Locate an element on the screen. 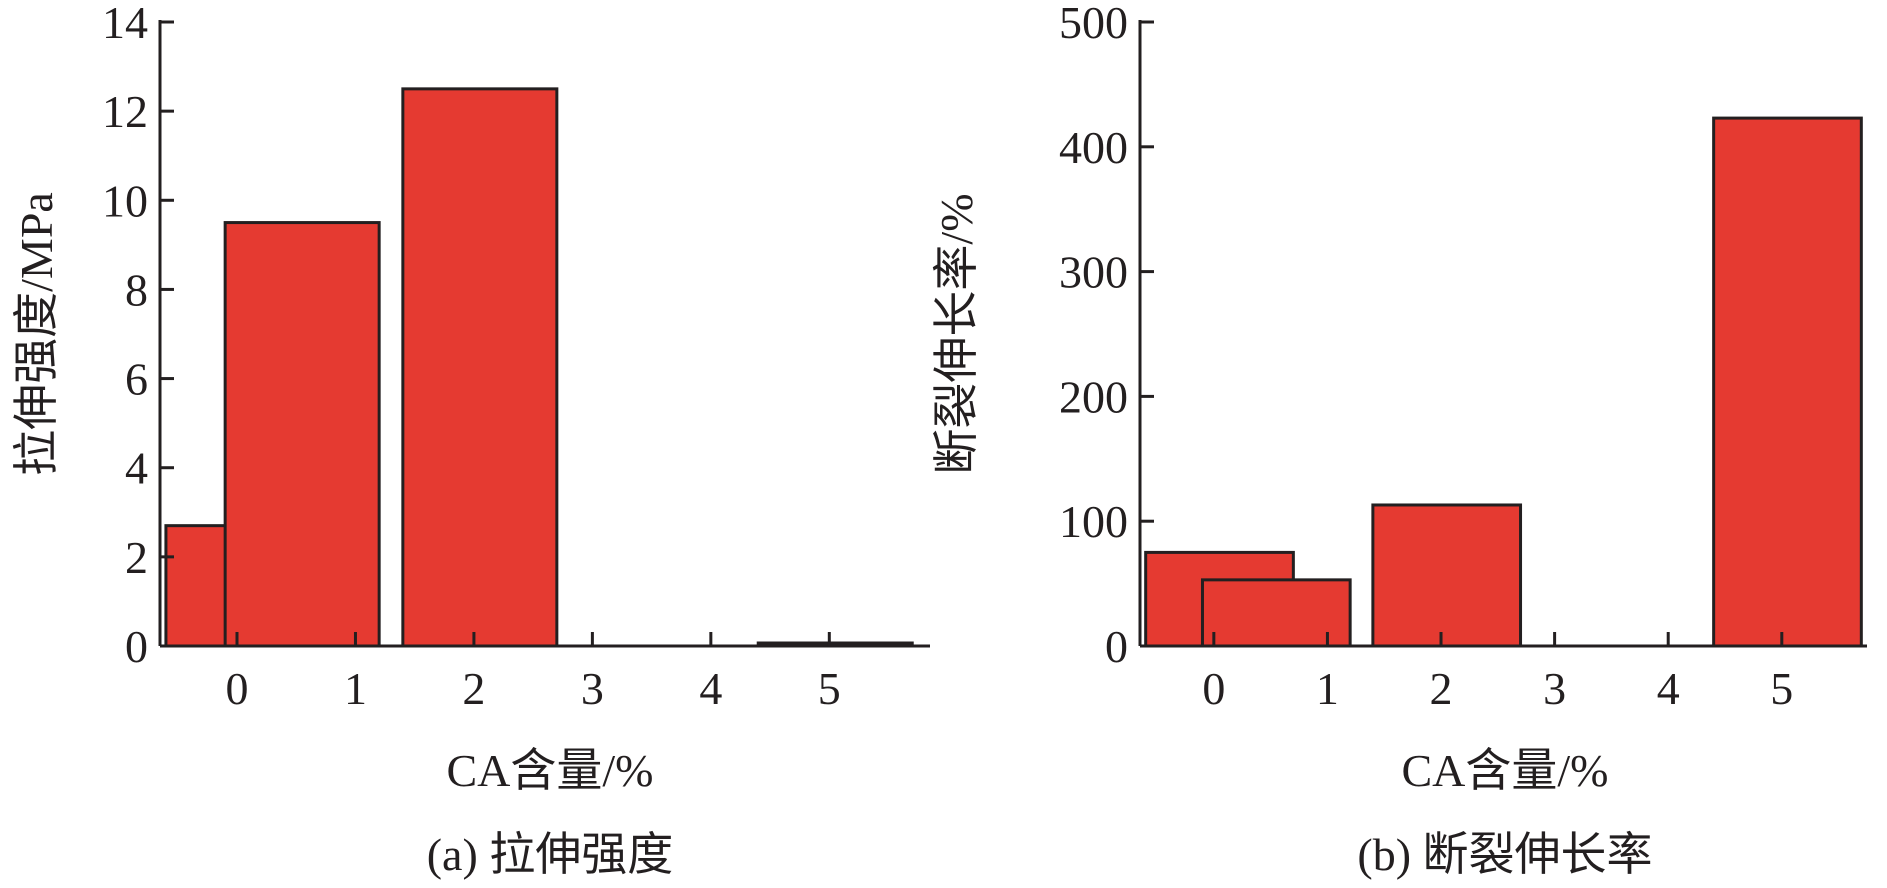 Image resolution: width=1887 pixels, height=888 pixels. y-tick-label: 12 is located at coordinates (125, 111).